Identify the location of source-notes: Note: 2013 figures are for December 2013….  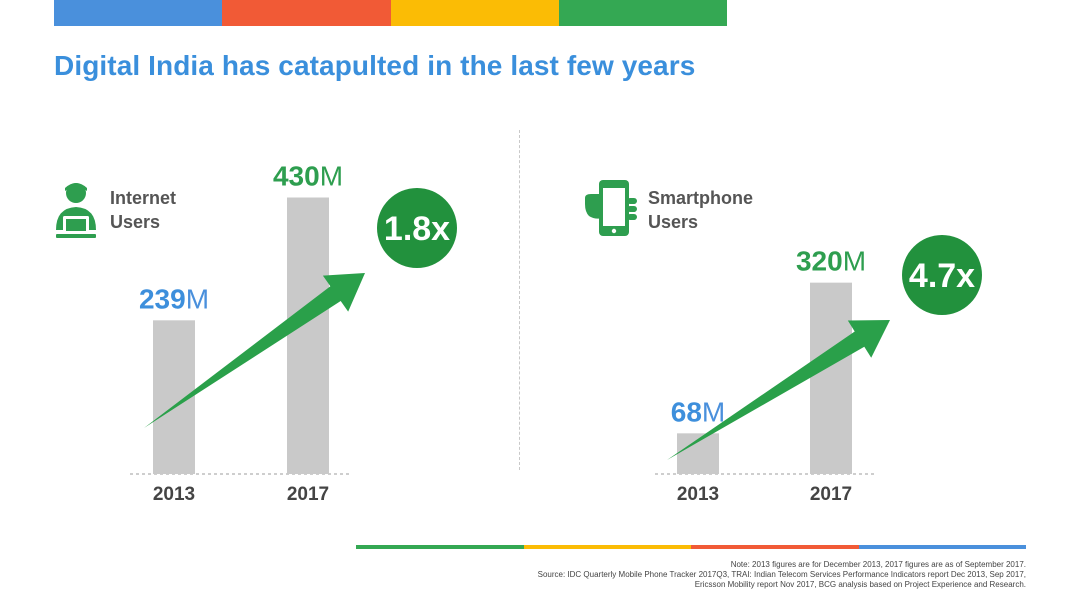
(716, 575).